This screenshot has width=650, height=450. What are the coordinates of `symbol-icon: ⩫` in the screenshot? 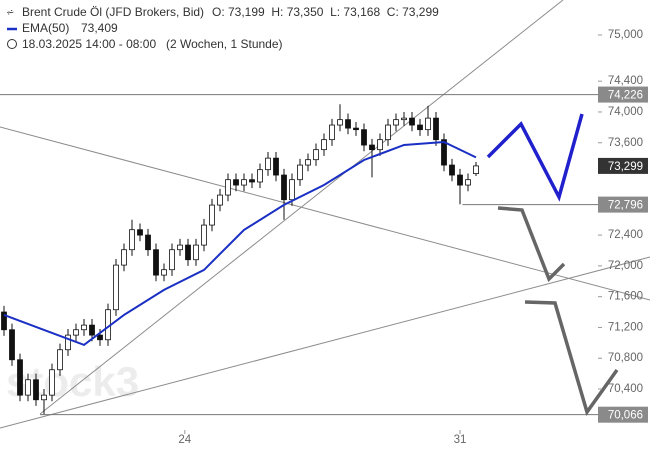 It's located at (10, 13).